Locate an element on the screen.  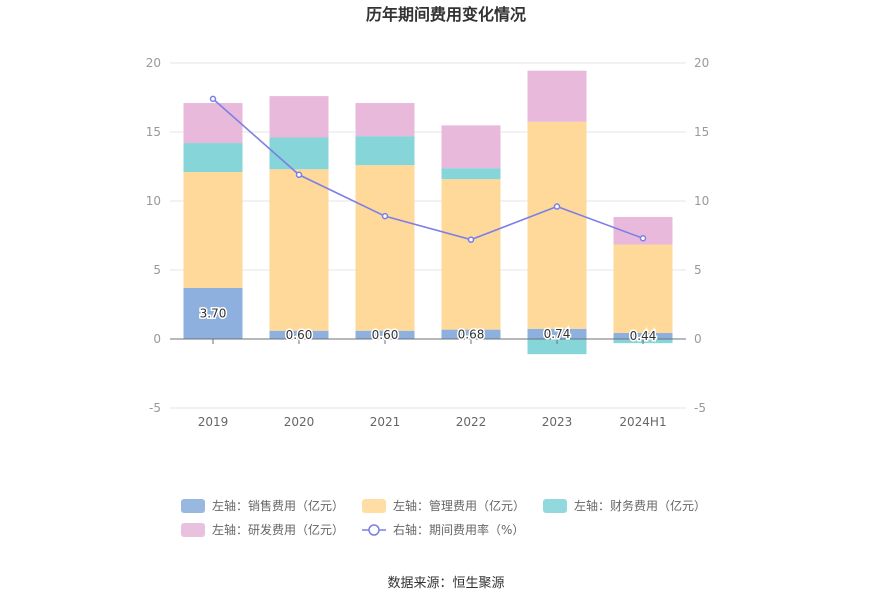
right-y-tick-label: 15 is located at coordinates (701, 132).